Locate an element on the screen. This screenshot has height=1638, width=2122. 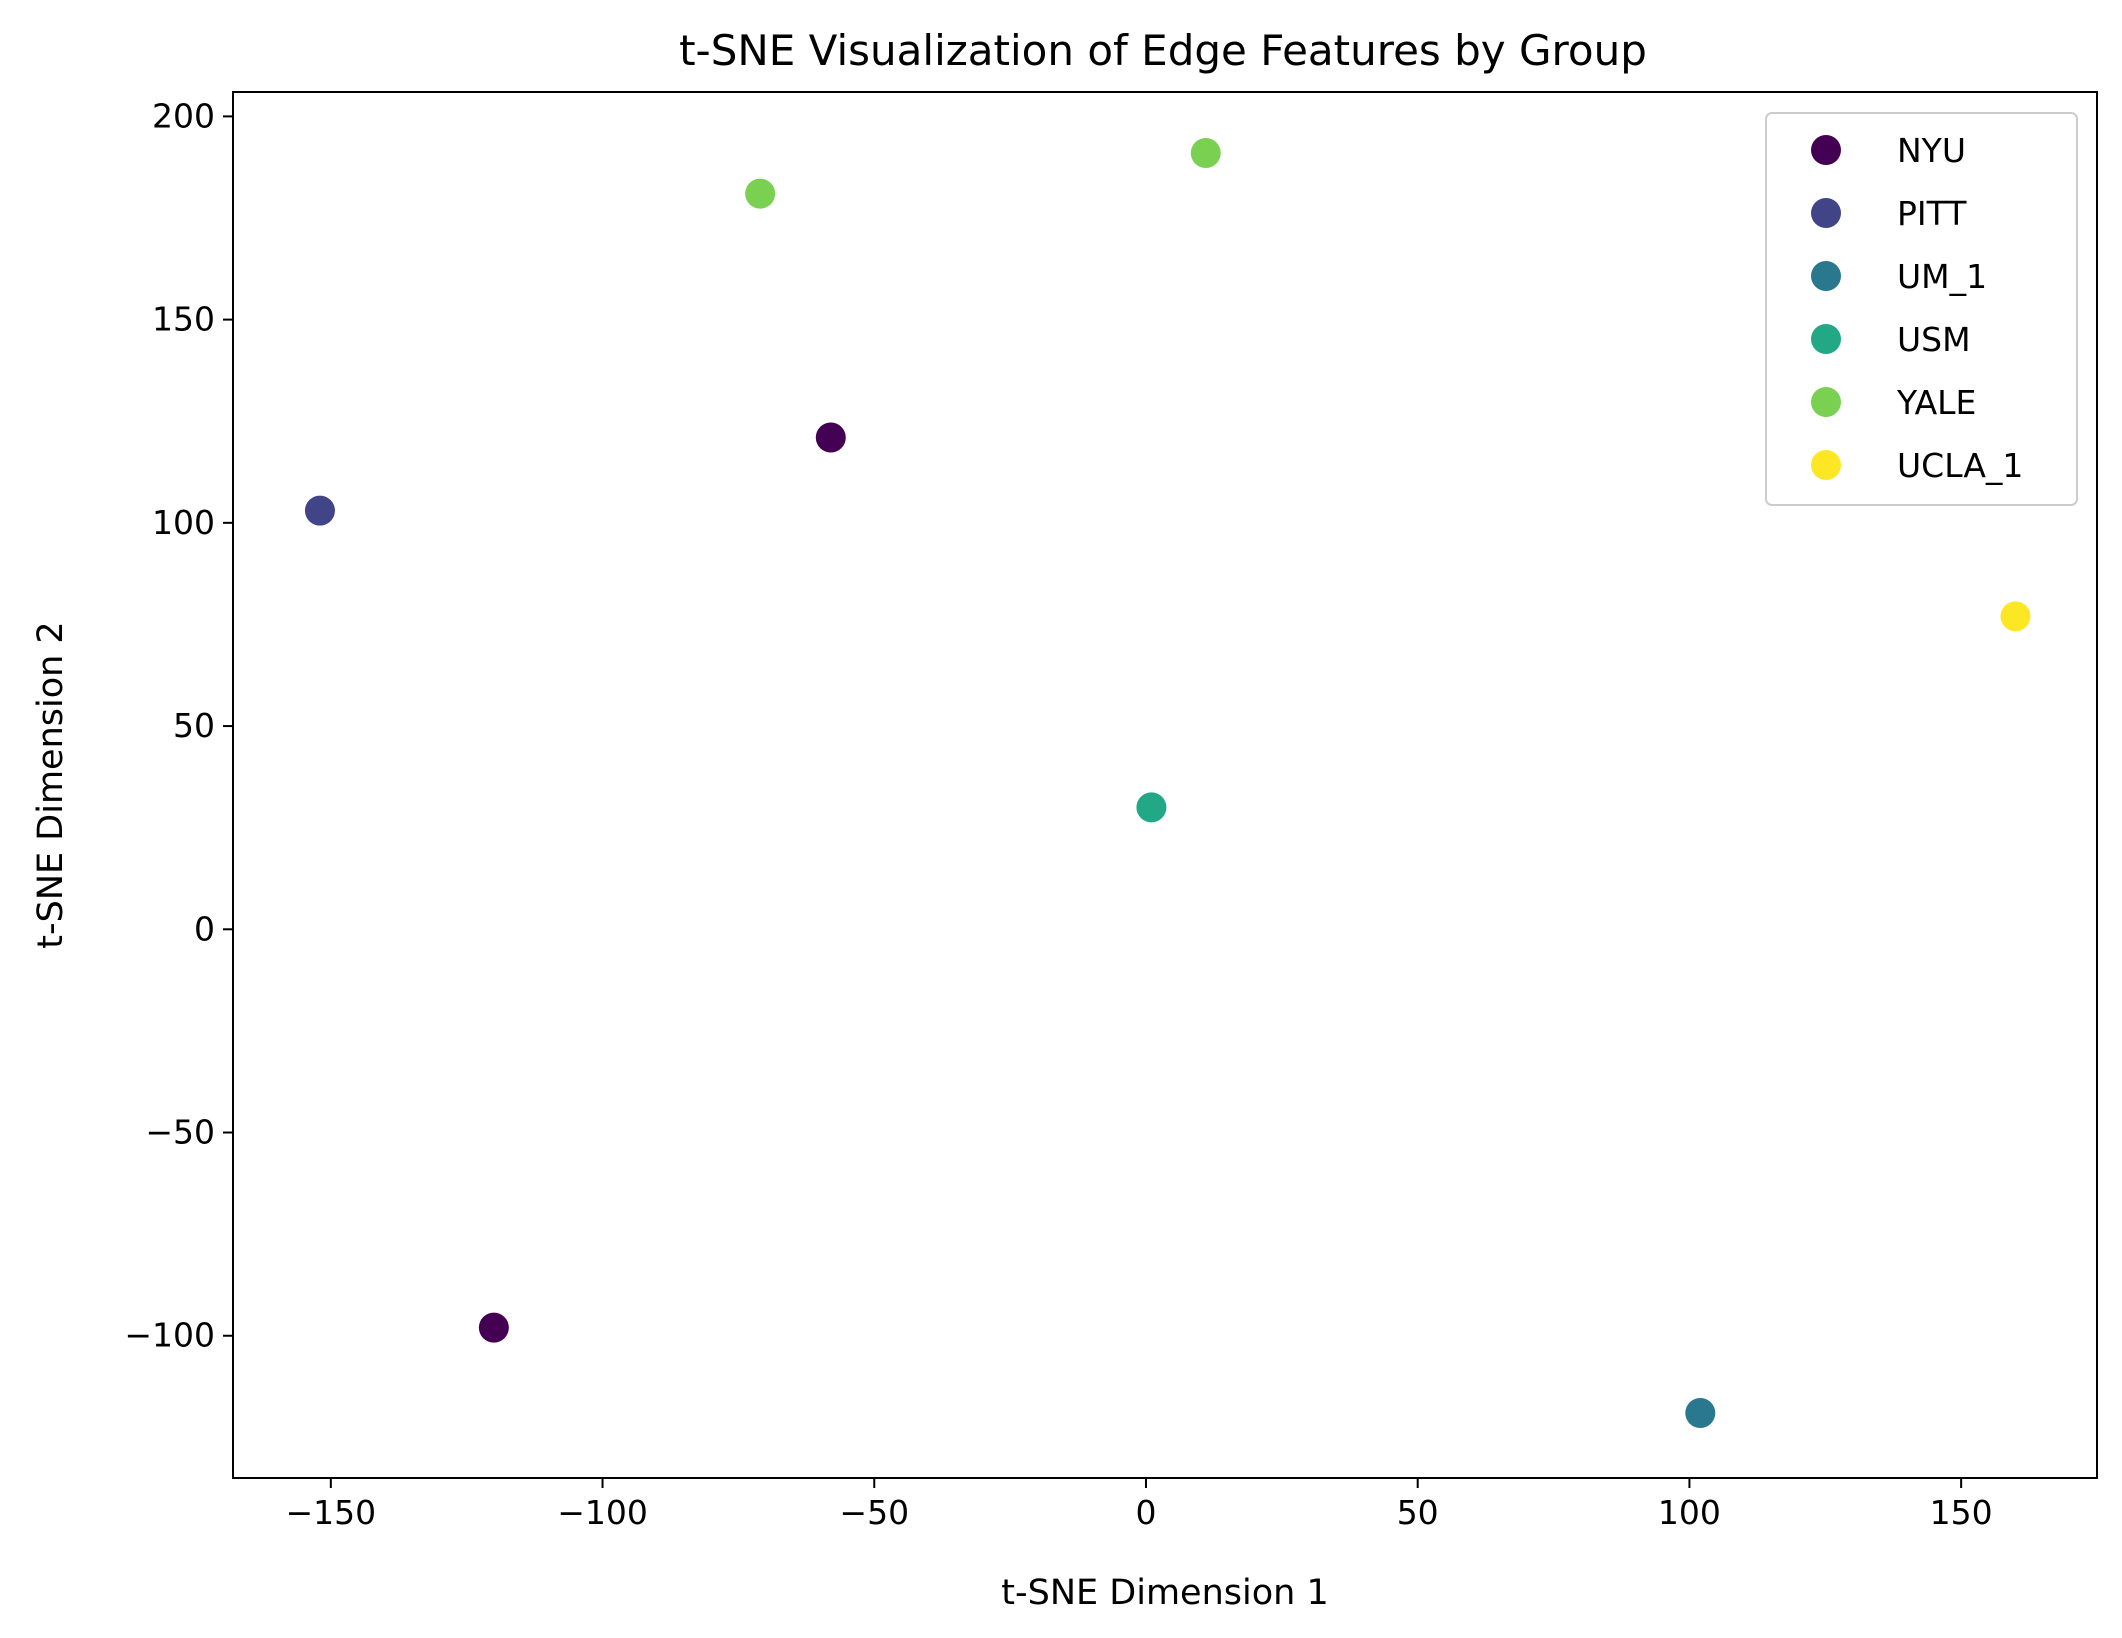
legend-items: NYU PITT UM_1 USM YALE UCLA_1 is located at coordinates (1917, 308).